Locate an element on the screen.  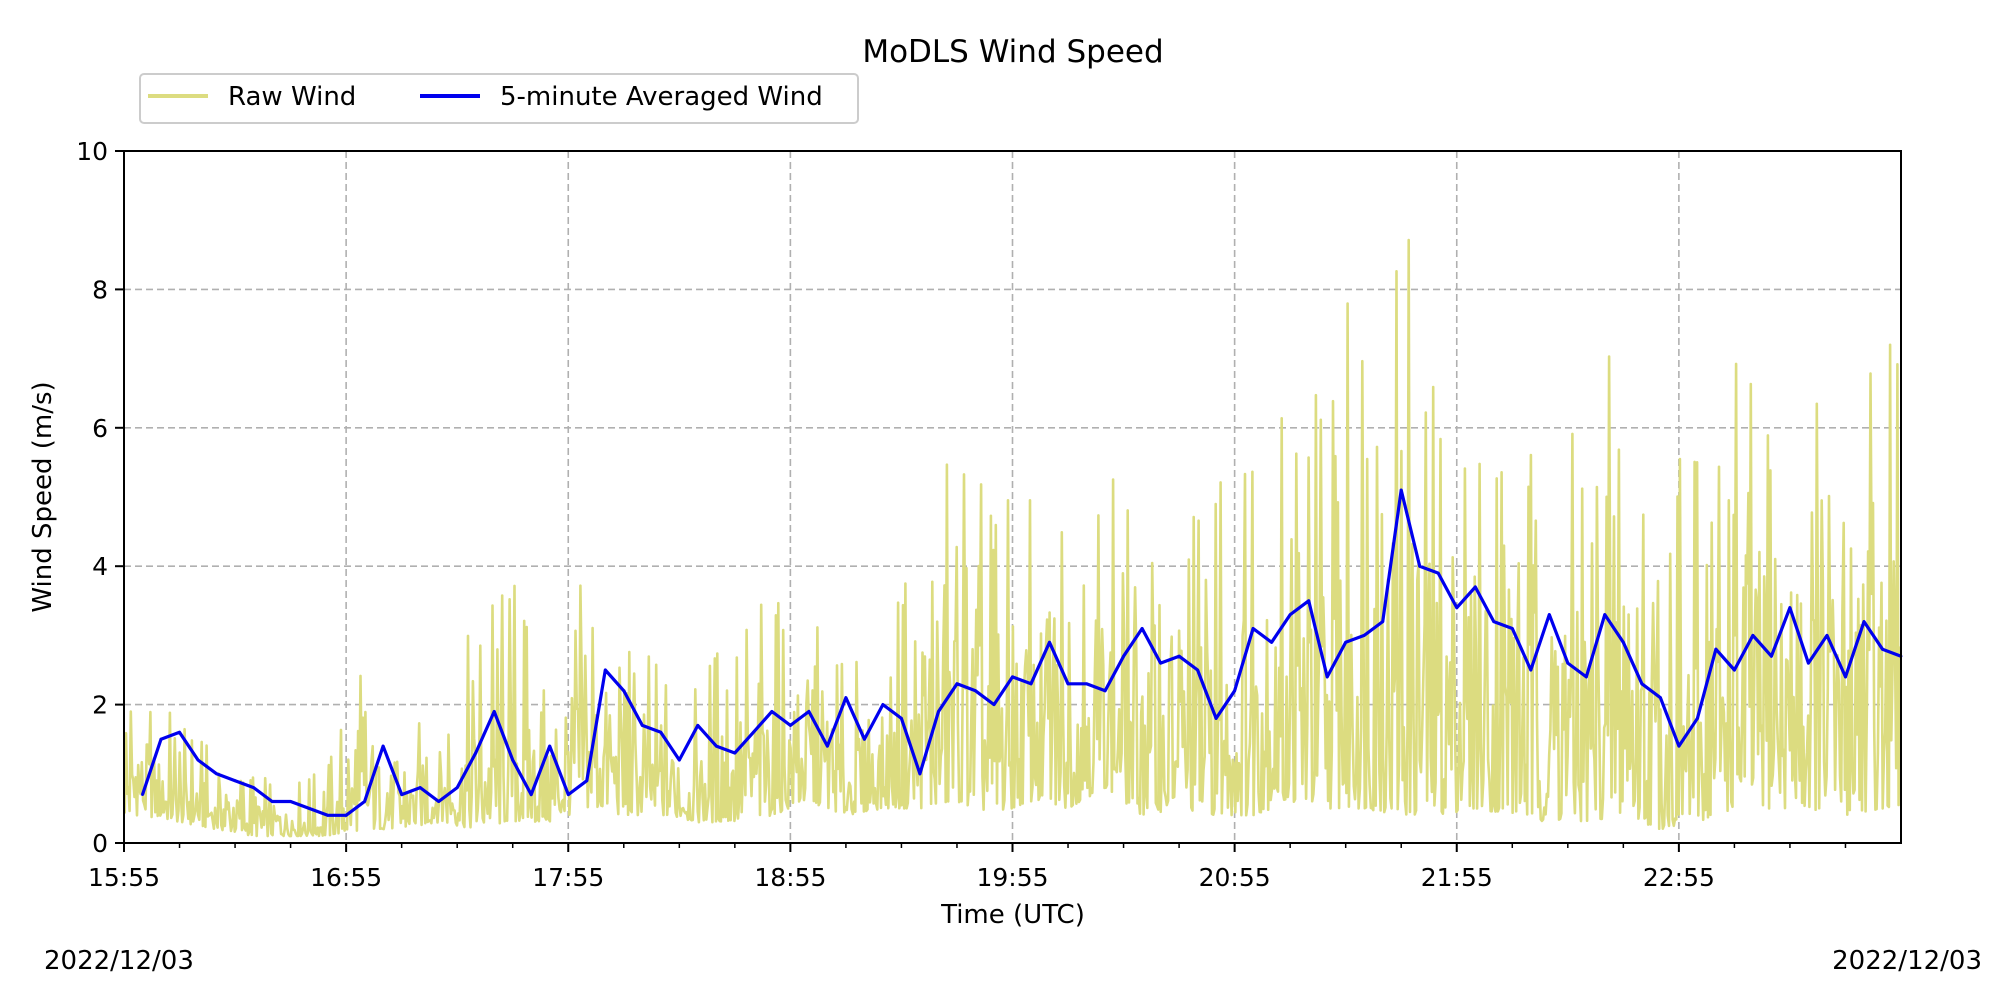
x-tick-label: 16:55 is located at coordinates (346, 877).